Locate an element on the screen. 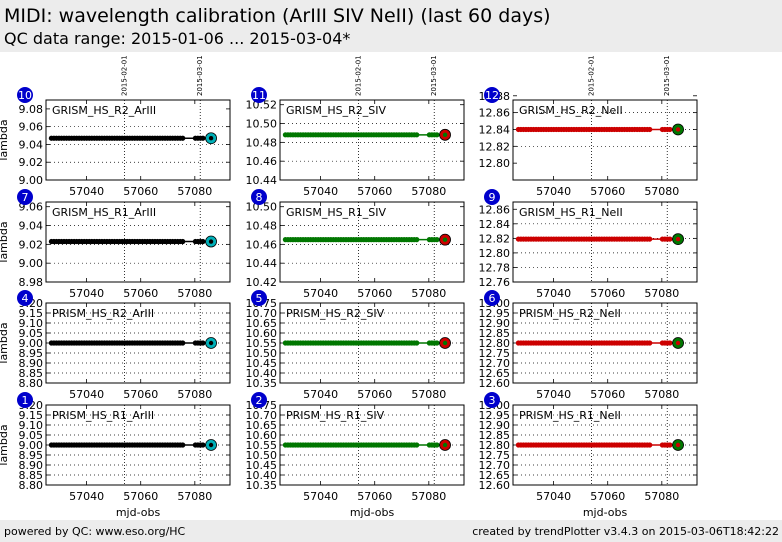 Image resolution: width=782 pixels, height=542 pixels. panel-label: PRISM_HS_R1_ArIII is located at coordinates (103, 415).